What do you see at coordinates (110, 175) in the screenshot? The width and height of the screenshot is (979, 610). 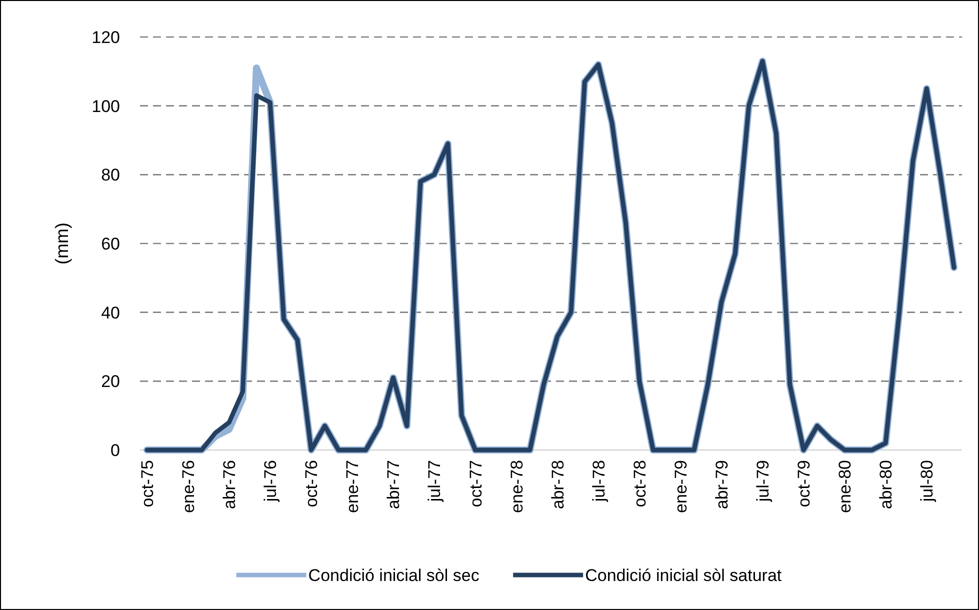 I see `y-tick-label: 80` at bounding box center [110, 175].